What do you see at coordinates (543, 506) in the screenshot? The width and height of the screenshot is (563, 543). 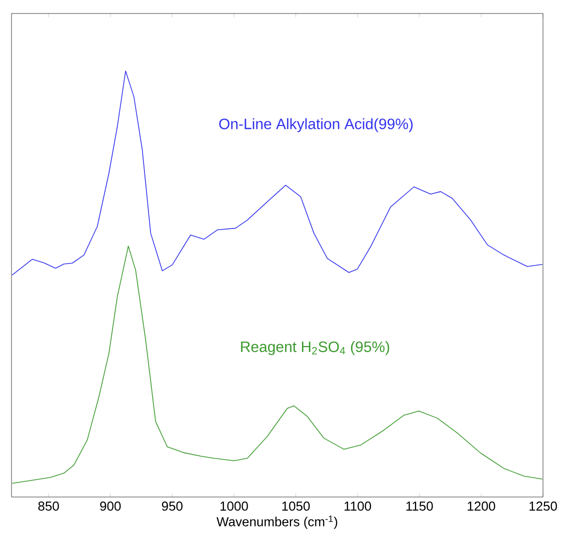 I see `x-tick-label: 1250` at bounding box center [543, 506].